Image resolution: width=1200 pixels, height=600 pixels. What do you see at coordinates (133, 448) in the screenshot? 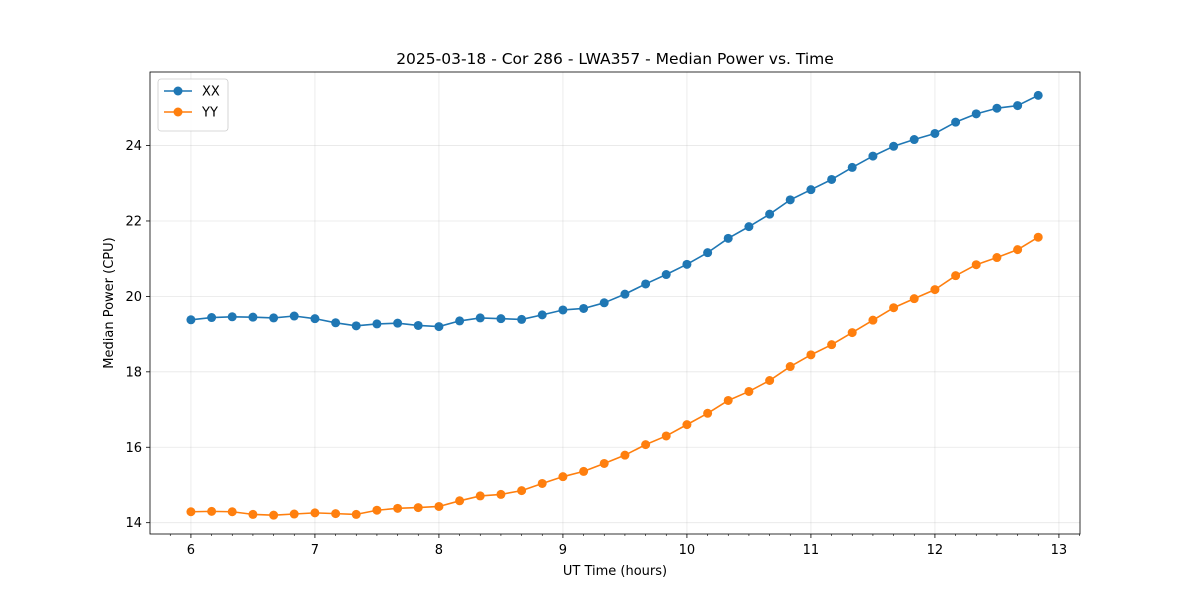
I see `y-tick-label: 16` at bounding box center [133, 448].